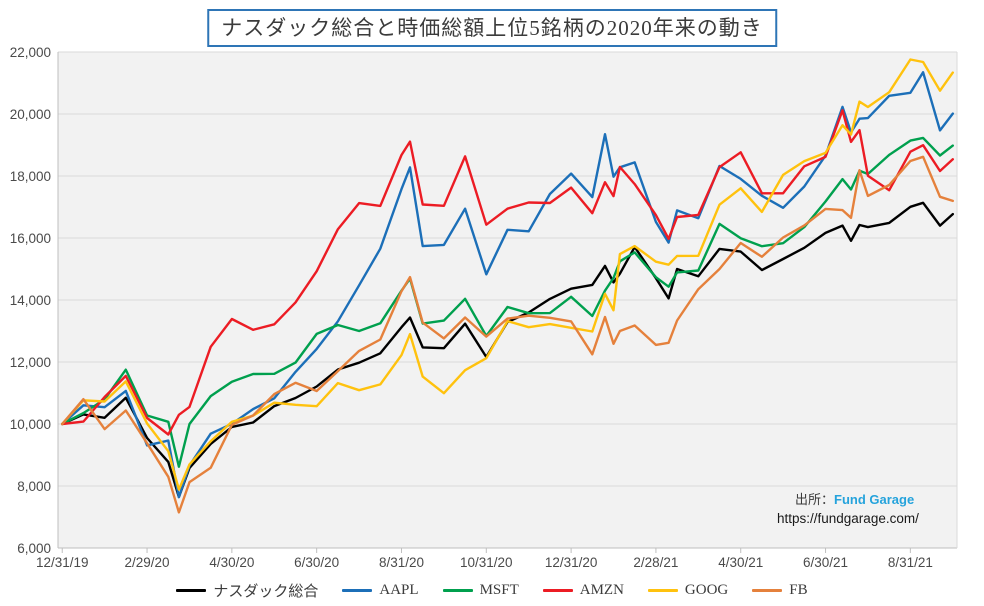 The image size is (984, 606). Describe the element at coordinates (399, 590) in the screenshot. I see `legend-label: AAPL` at that location.